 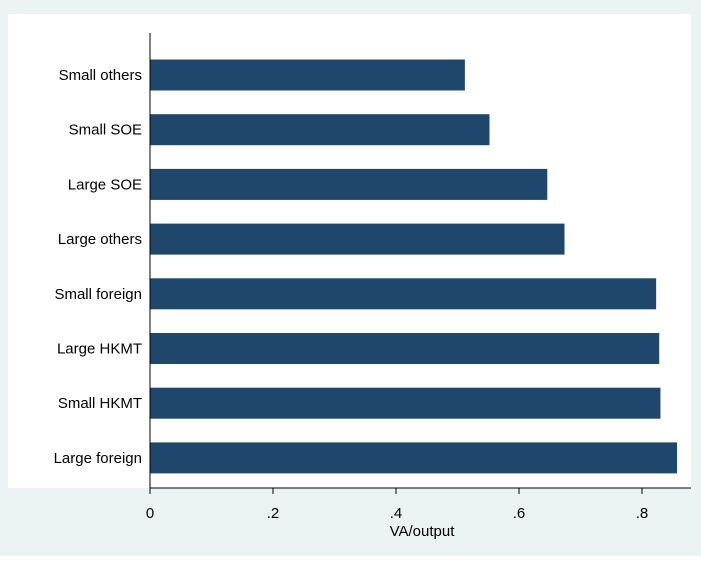 I want to click on category-label: Large HKMT, so click(x=99, y=349).